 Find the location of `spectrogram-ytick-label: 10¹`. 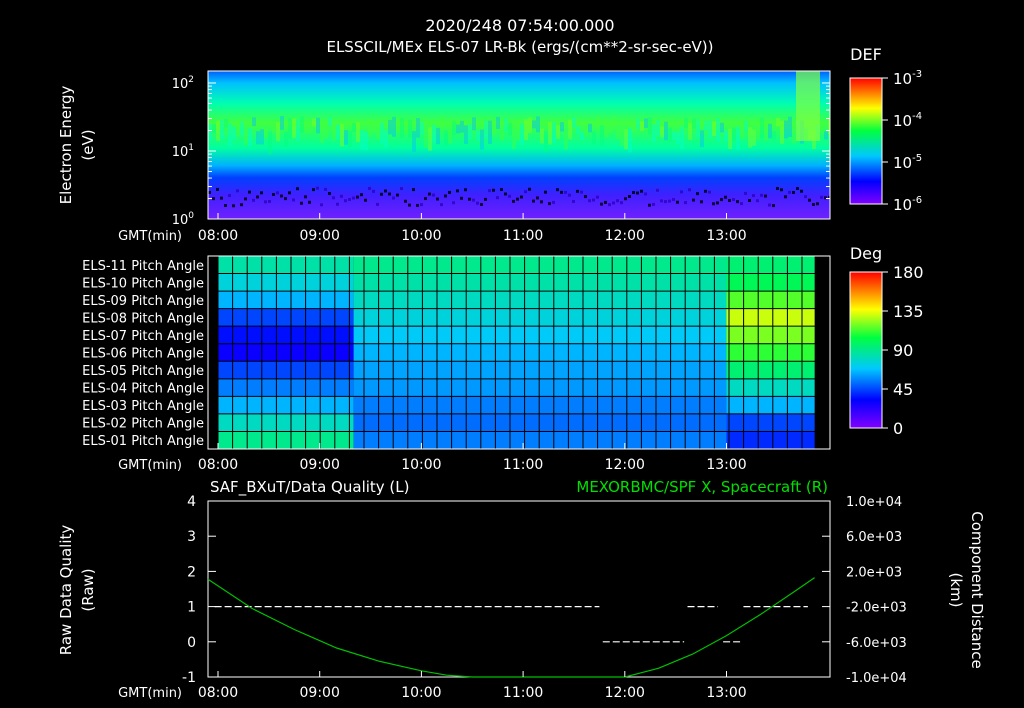

spectrogram-ytick-label: 10¹ is located at coordinates (183, 151).